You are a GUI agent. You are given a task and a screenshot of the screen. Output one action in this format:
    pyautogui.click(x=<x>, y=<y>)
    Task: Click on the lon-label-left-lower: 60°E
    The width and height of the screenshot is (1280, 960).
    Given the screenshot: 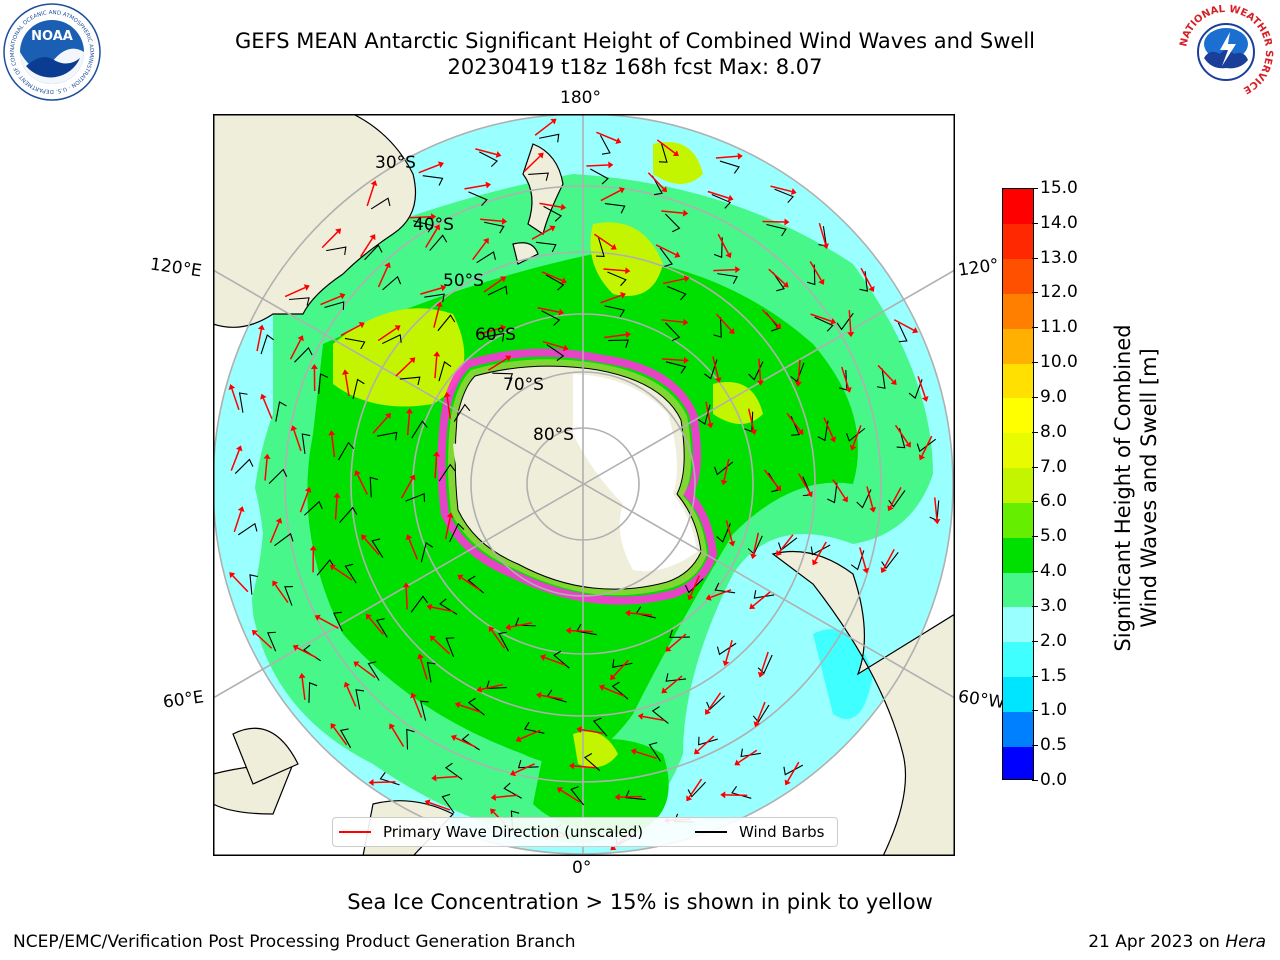 What is the action you would take?
    pyautogui.click(x=183, y=700)
    